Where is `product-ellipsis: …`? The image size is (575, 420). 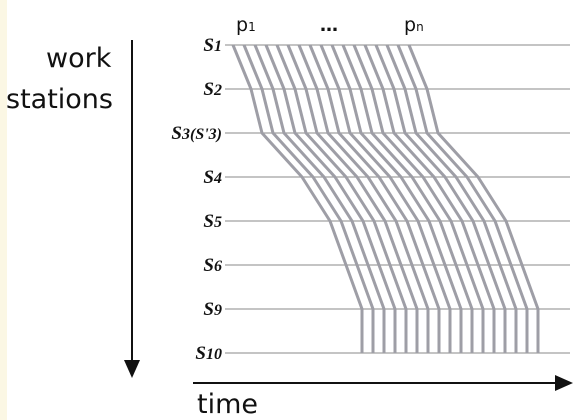
product-ellipsis: … is located at coordinates (329, 25).